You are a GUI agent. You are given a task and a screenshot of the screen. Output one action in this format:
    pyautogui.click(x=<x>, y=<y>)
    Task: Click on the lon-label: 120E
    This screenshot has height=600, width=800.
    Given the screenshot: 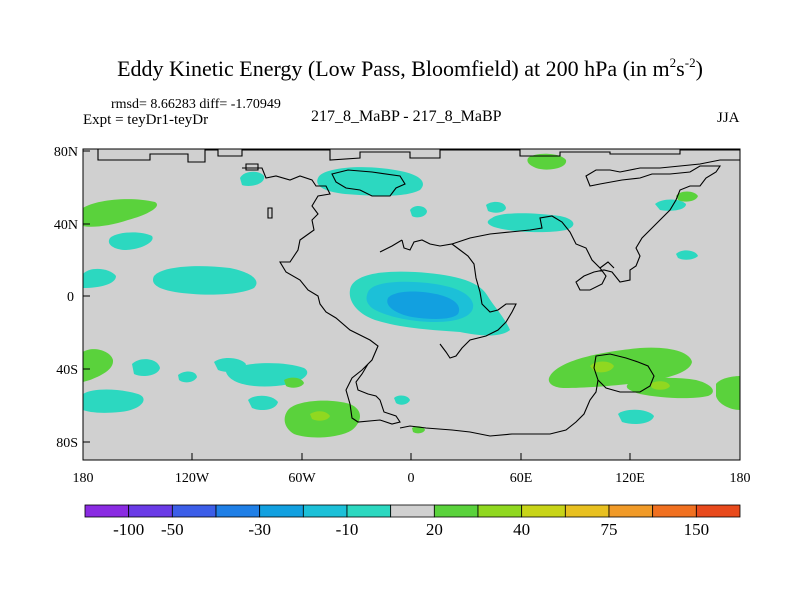 What is the action you would take?
    pyautogui.click(x=630, y=478)
    